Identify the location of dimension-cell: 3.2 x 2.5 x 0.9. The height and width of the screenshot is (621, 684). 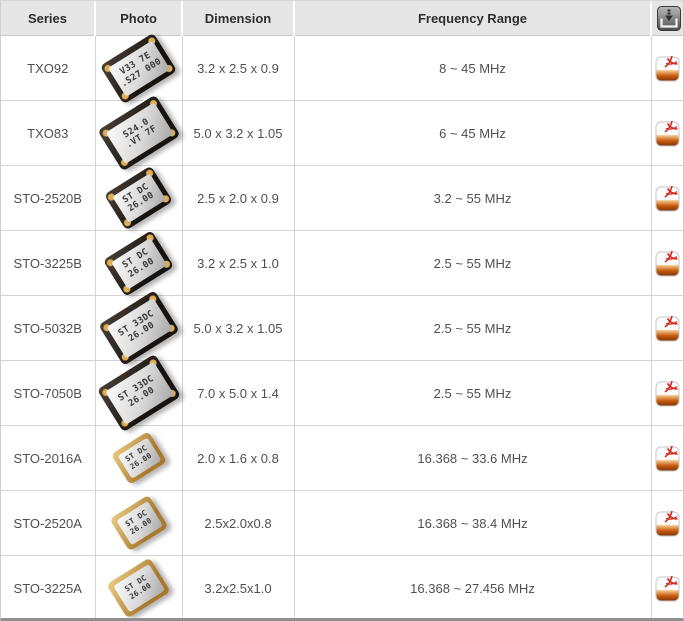
(238, 68).